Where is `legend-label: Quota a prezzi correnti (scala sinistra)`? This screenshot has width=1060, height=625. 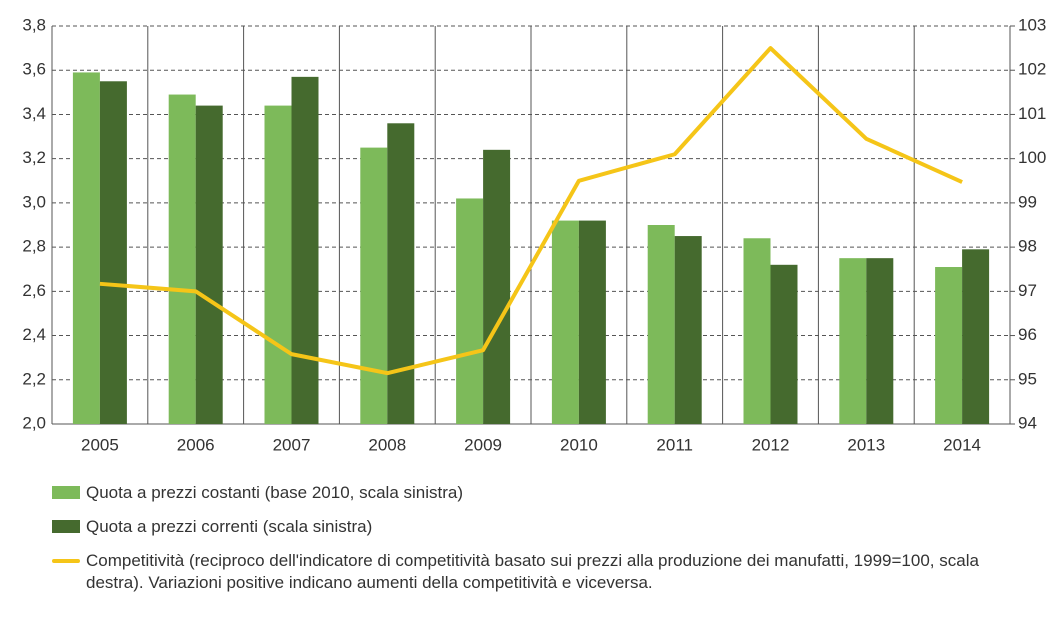
legend-label: Quota a prezzi correnti (scala sinistra) is located at coordinates (229, 526).